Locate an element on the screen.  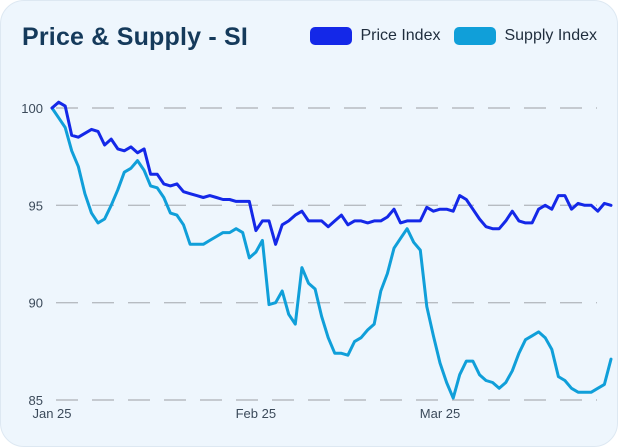
legend-item-price: Price Index is located at coordinates (375, 36).